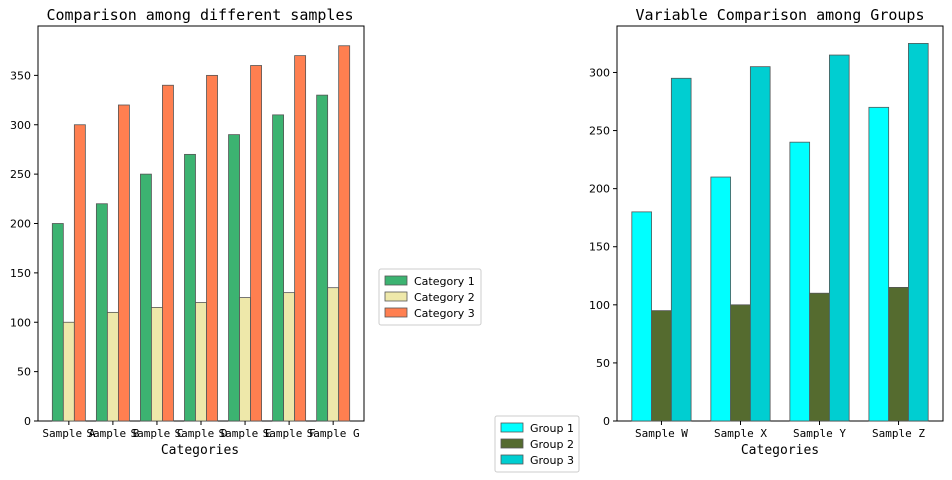  What do you see at coordinates (20, 75) in the screenshot?
I see `y-tick-label: 350` at bounding box center [20, 75].